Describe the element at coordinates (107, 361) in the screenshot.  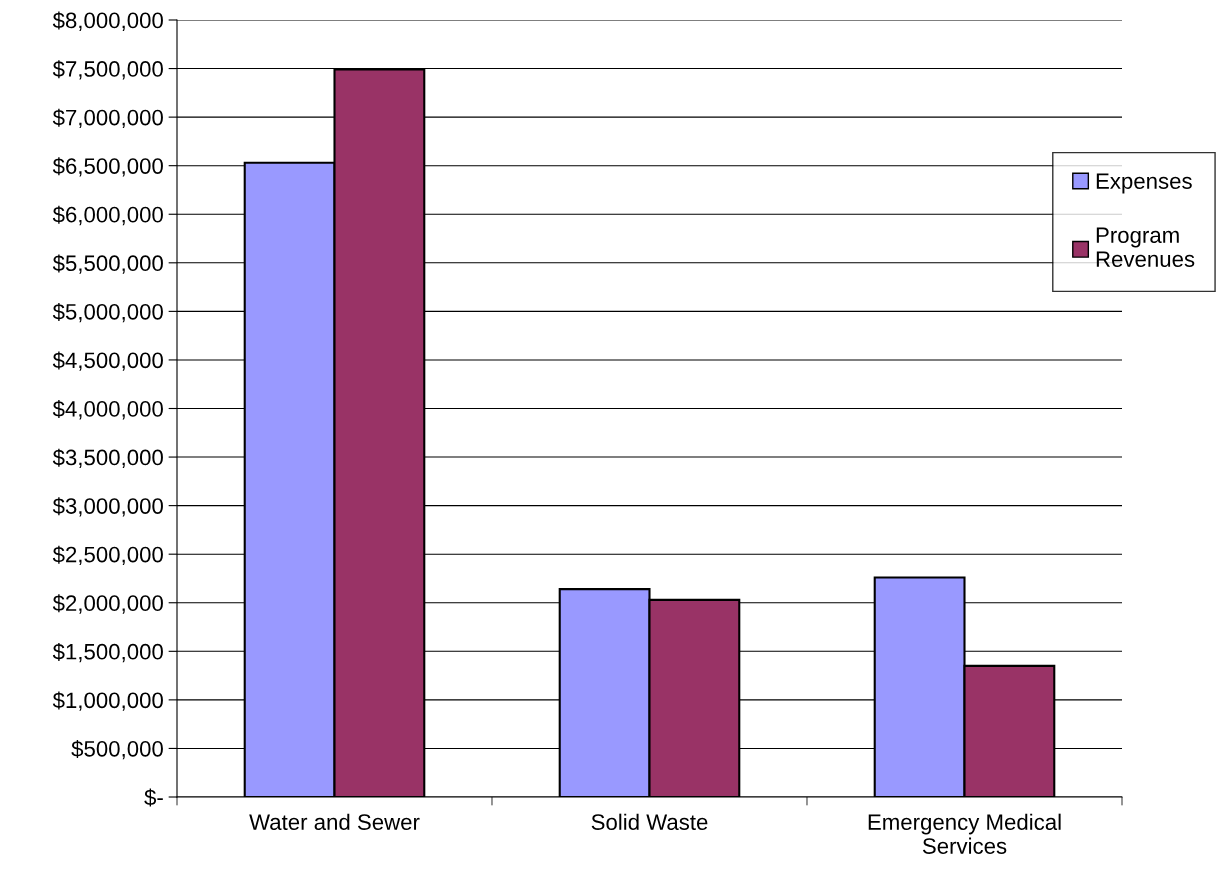
I see `y-tick-label: $4,500,000` at that location.